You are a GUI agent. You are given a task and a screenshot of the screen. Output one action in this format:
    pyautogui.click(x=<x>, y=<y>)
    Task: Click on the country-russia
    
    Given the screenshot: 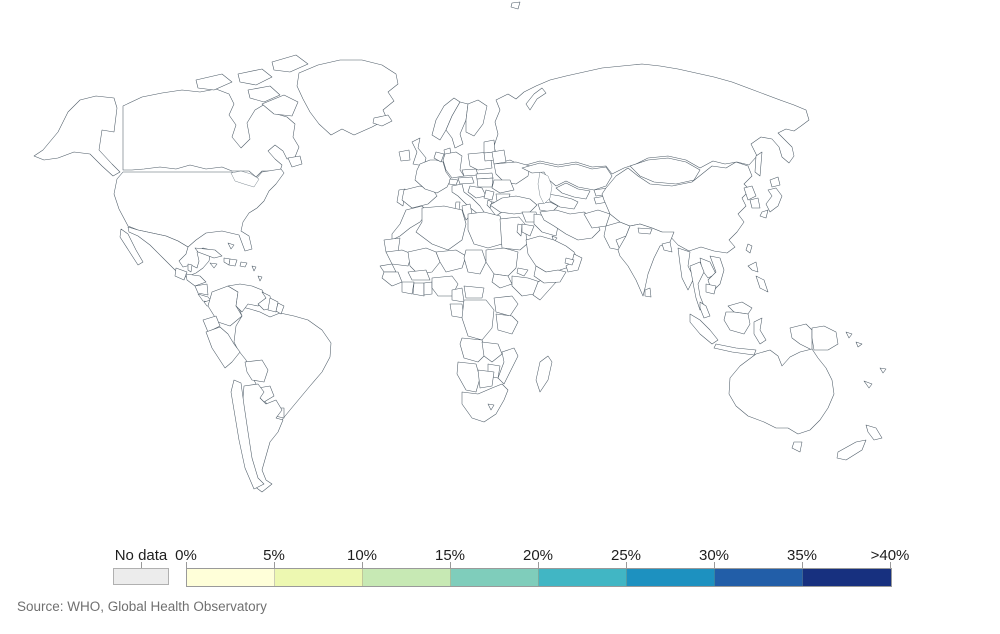 What is the action you would take?
    pyautogui.click(x=651, y=119)
    